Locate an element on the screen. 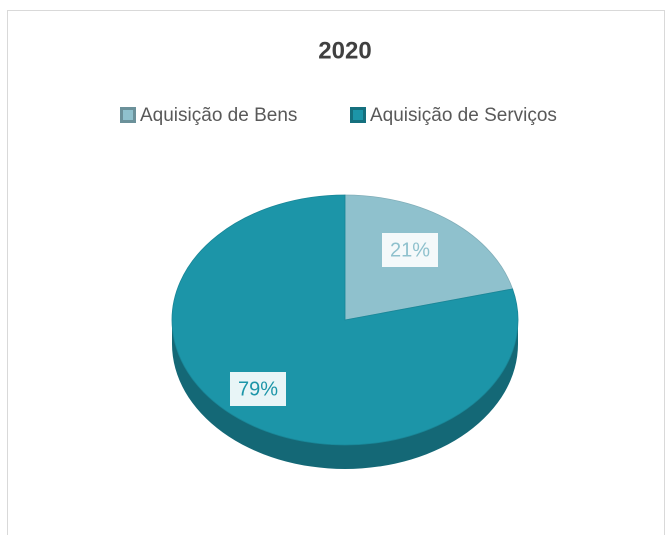  data-label: 79% is located at coordinates (258, 389).